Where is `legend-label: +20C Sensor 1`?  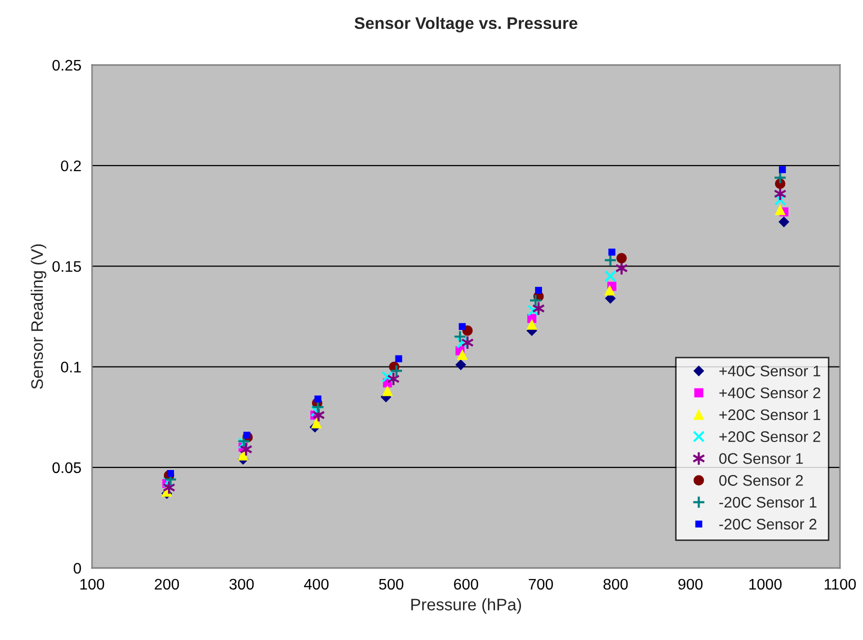
legend-label: +20C Sensor 1 is located at coordinates (769, 414).